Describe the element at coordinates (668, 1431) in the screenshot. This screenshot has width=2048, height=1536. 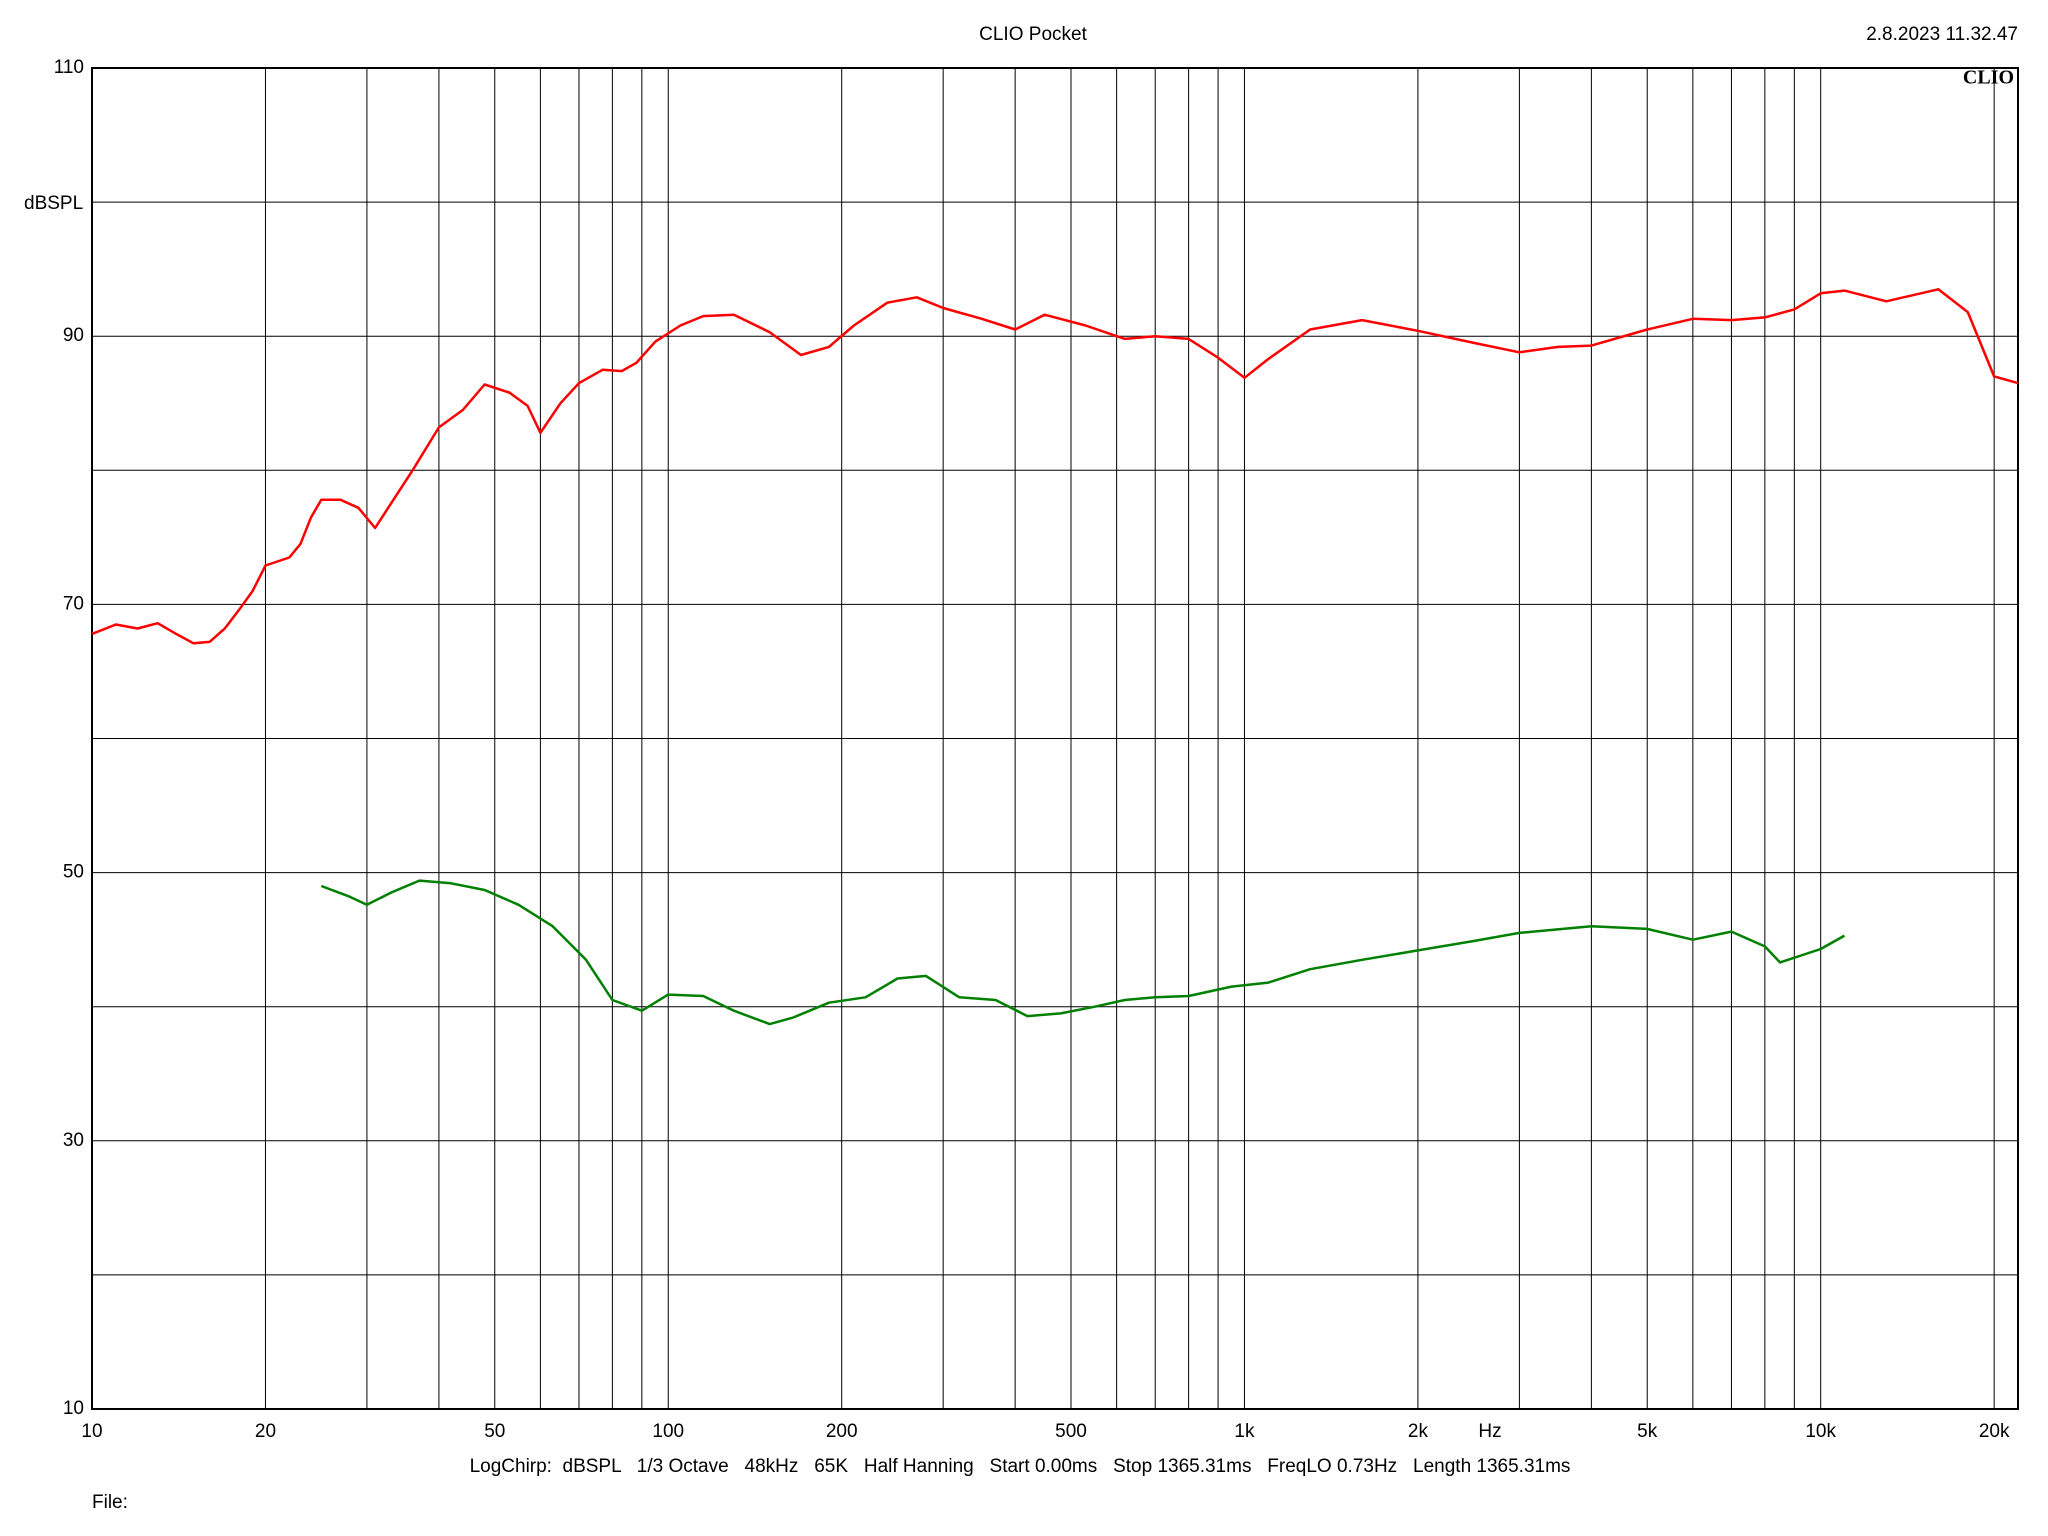
I see `x-tick-label: 100` at that location.